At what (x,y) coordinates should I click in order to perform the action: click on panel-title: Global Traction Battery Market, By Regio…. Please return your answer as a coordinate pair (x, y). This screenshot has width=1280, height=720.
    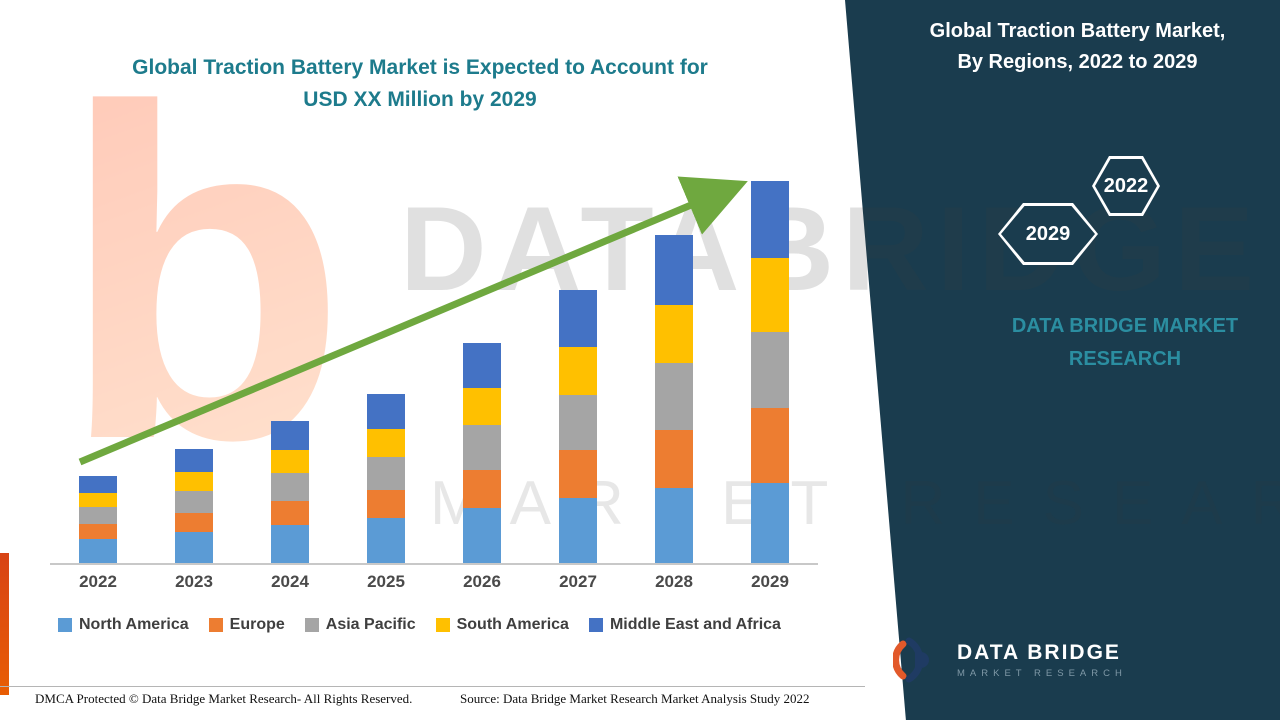
    Looking at the image, I should click on (1077, 47).